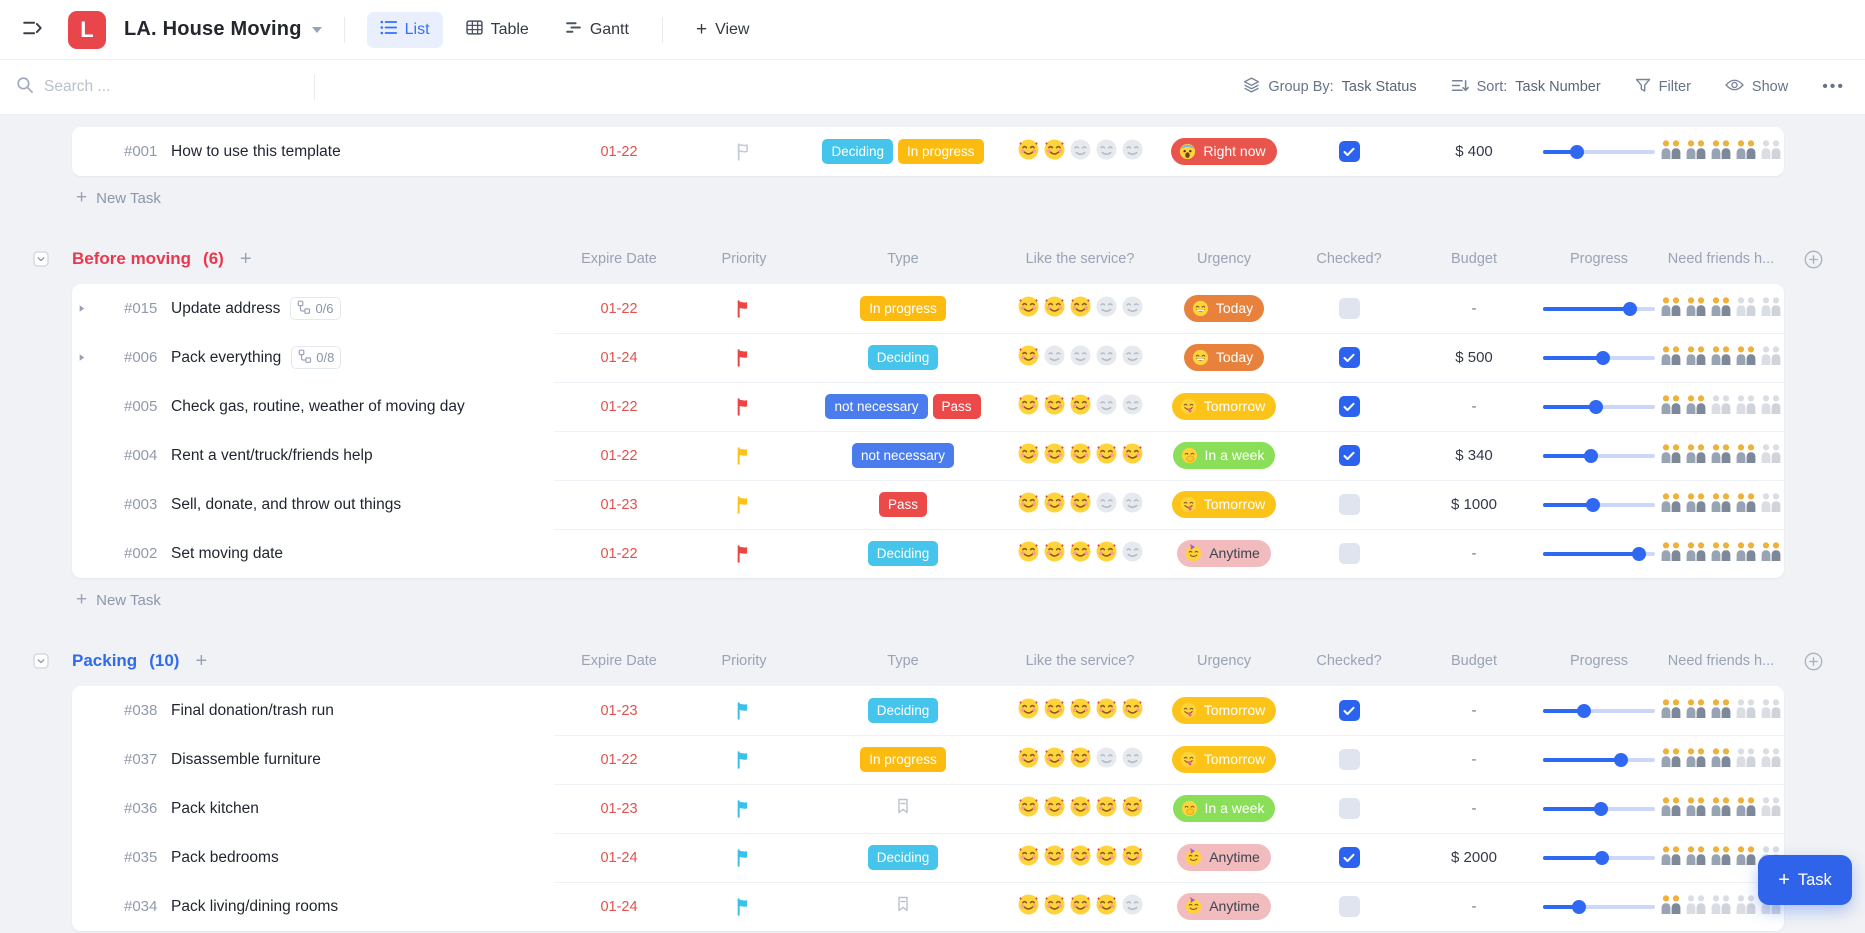 Image resolution: width=1865 pixels, height=933 pixels. Describe the element at coordinates (903, 906) in the screenshot. I see `type-cell` at that location.